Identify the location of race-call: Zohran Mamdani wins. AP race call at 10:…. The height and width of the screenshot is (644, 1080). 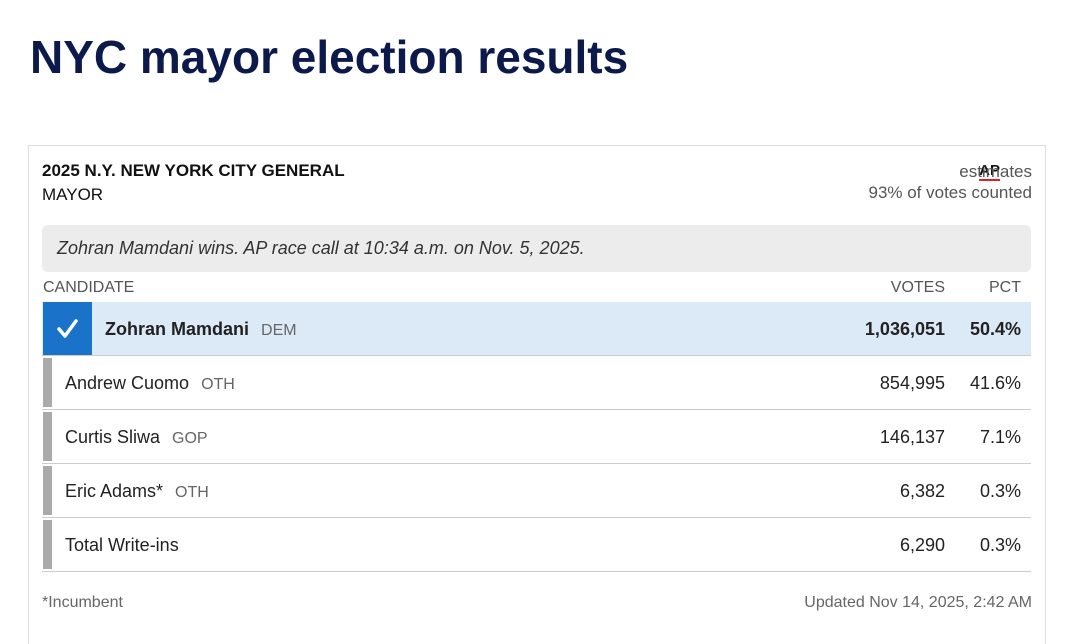
(321, 248).